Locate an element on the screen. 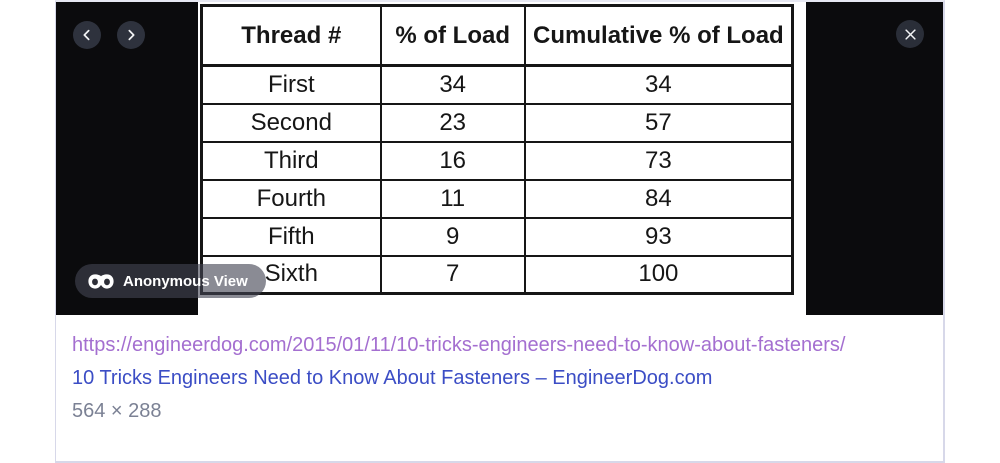 This screenshot has height=463, width=1000. table-cell: 7 is located at coordinates (452, 274).